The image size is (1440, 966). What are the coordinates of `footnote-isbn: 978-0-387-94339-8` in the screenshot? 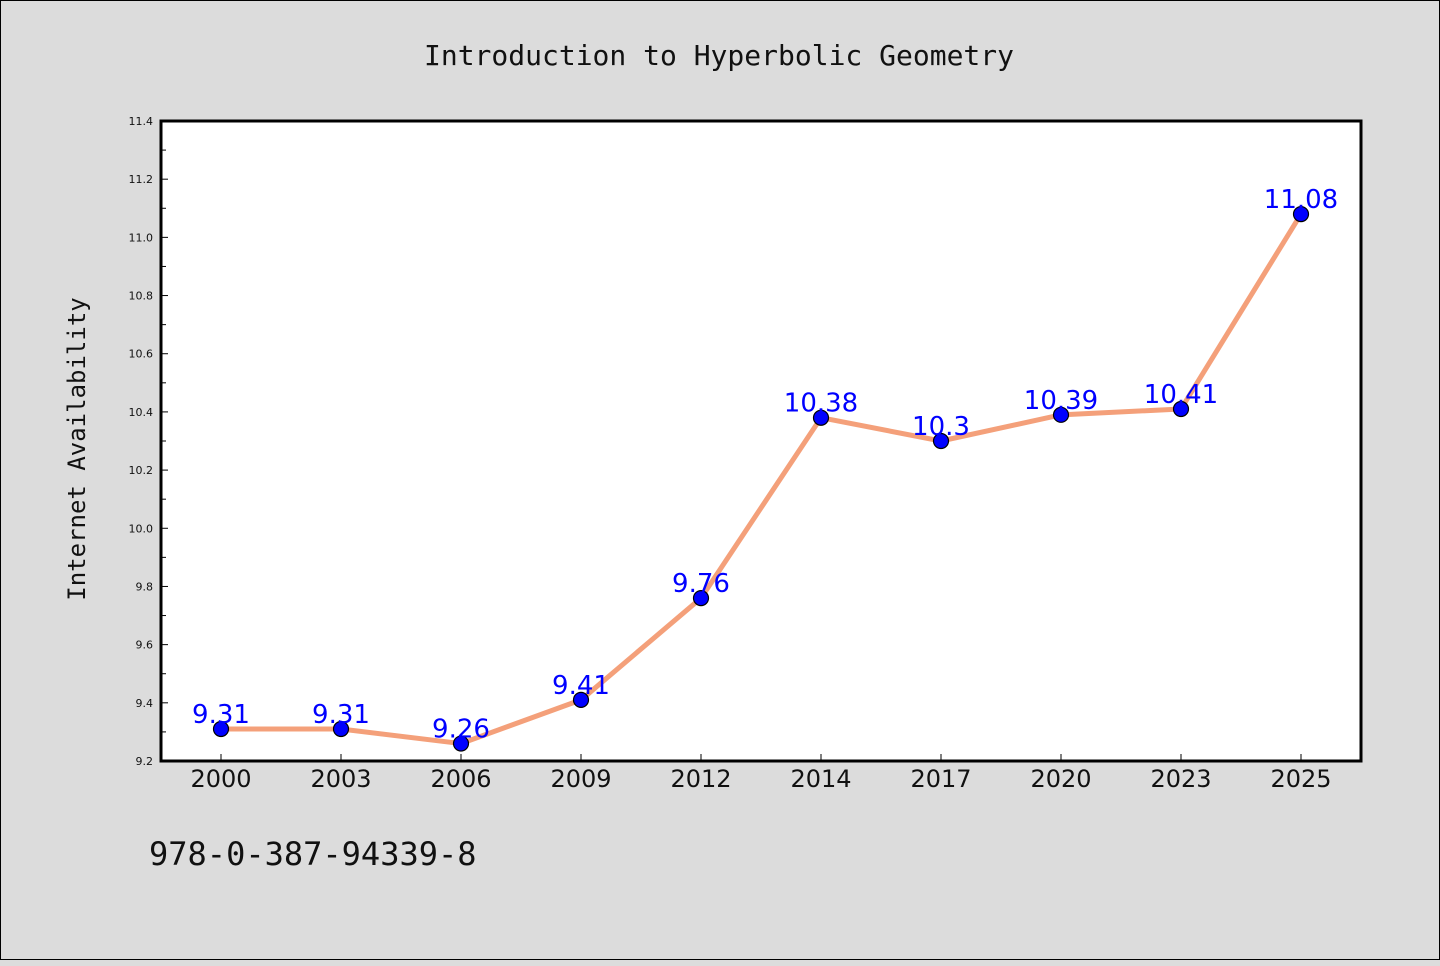 It's located at (313, 854).